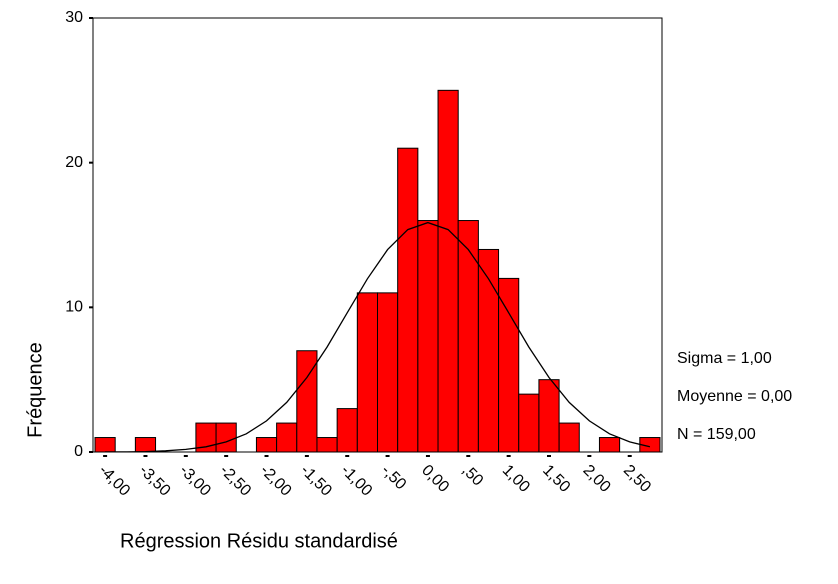 The image size is (838, 584). I want to click on x-tick-label: 1,00, so click(516, 479).